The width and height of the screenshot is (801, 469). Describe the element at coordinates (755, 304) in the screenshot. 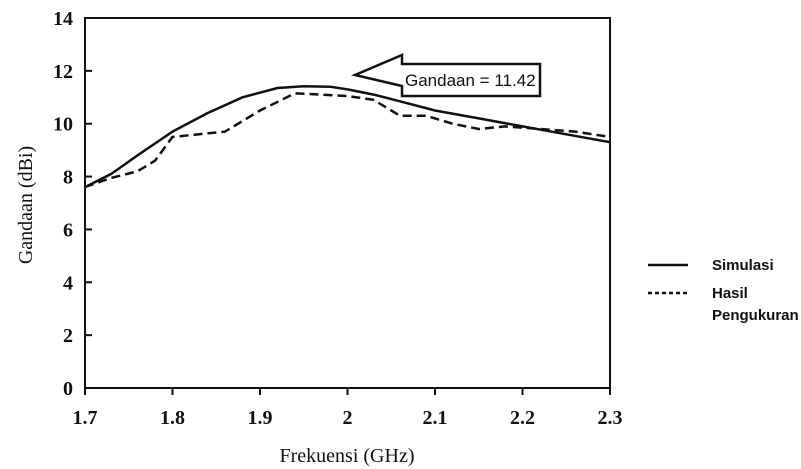

I see `legend-label-pengukuran: Hasil Pengukuran` at that location.